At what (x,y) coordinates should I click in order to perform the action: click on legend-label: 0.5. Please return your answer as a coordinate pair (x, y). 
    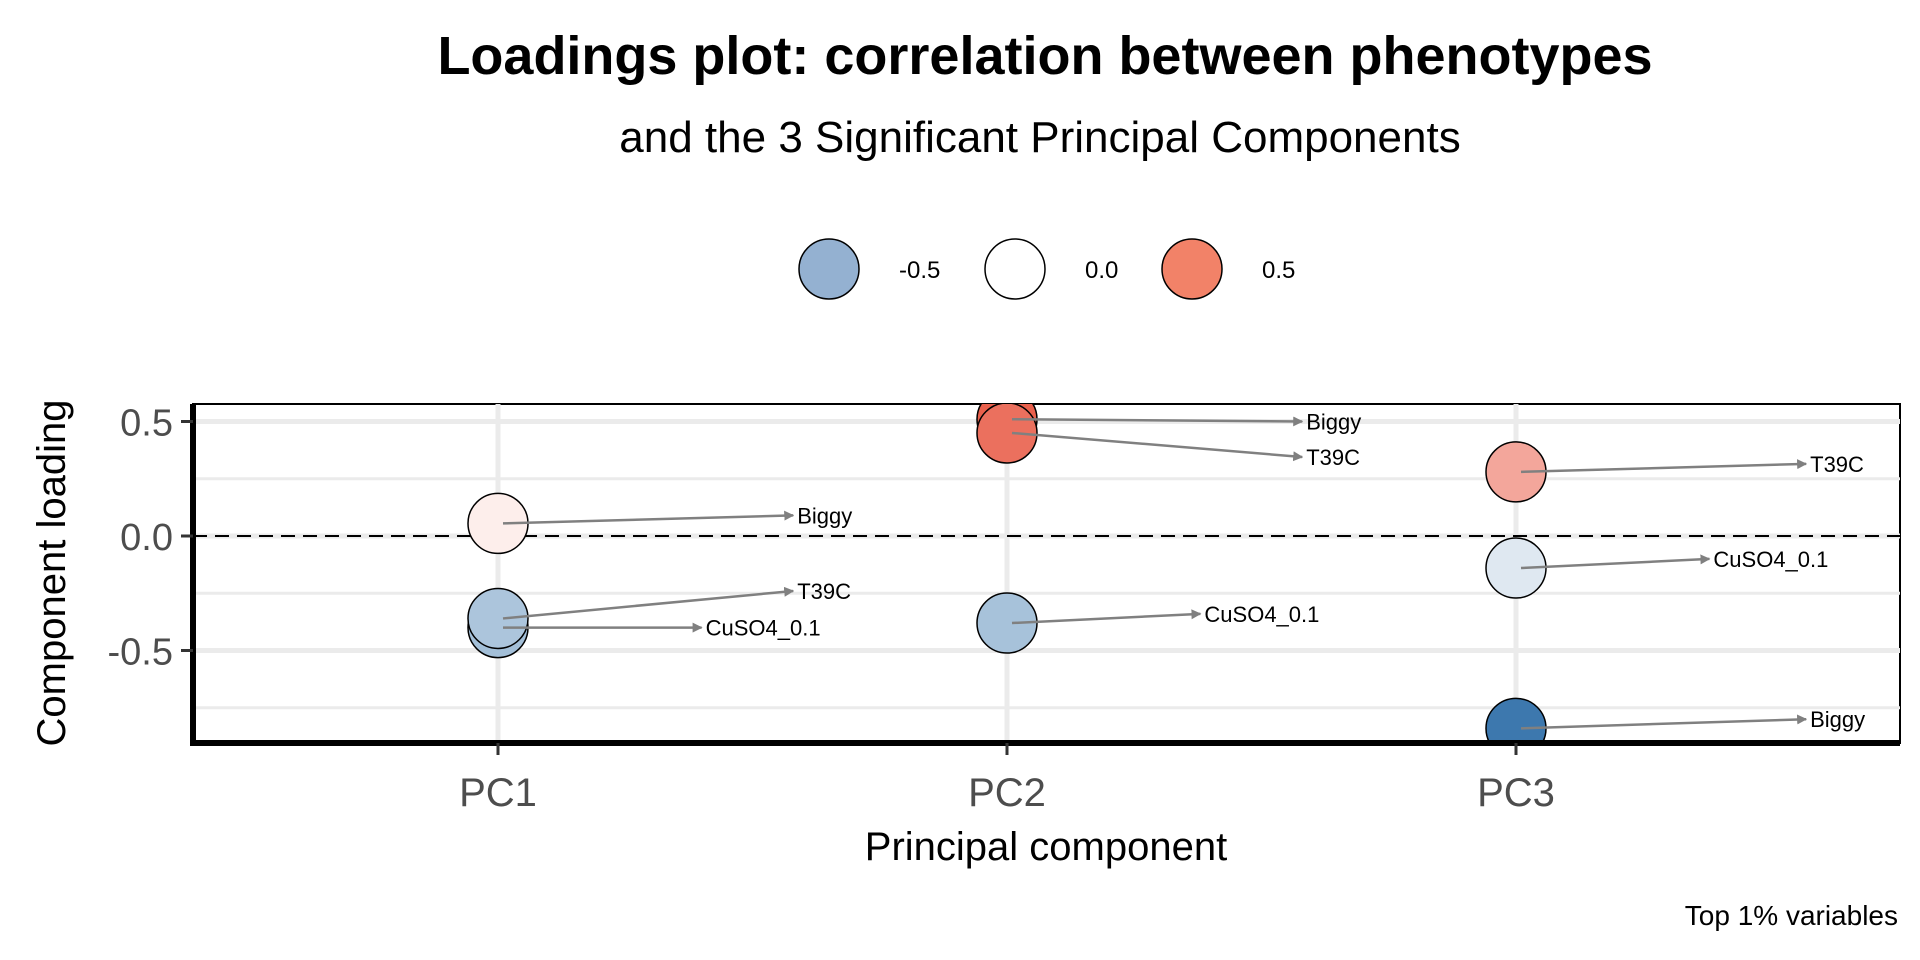
    Looking at the image, I should click on (1278, 270).